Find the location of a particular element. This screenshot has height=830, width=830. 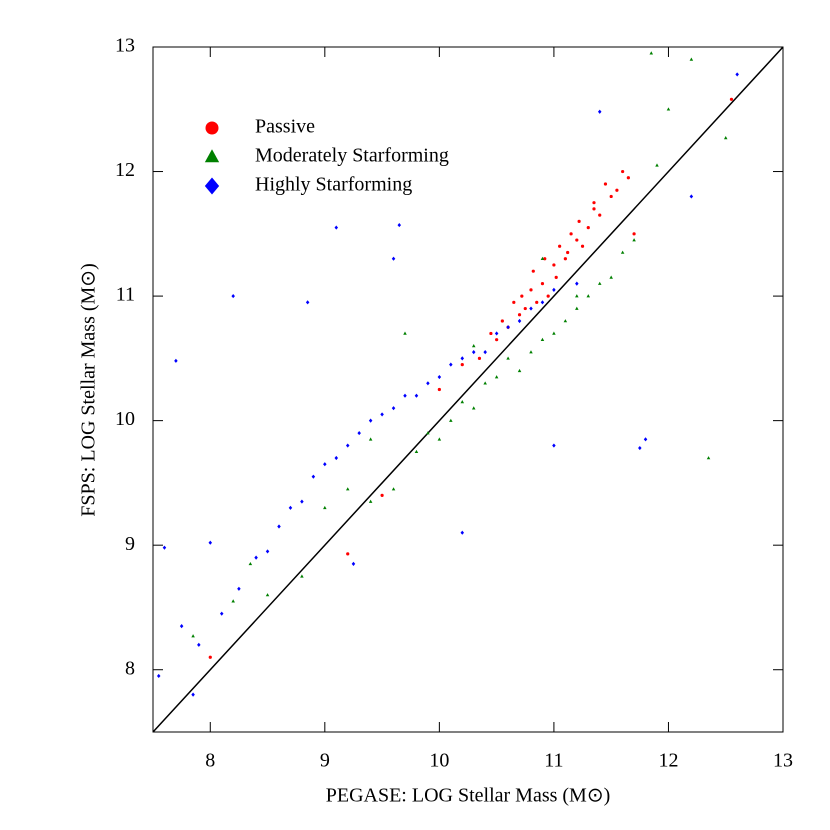

legend-label: Passive is located at coordinates (285, 127).